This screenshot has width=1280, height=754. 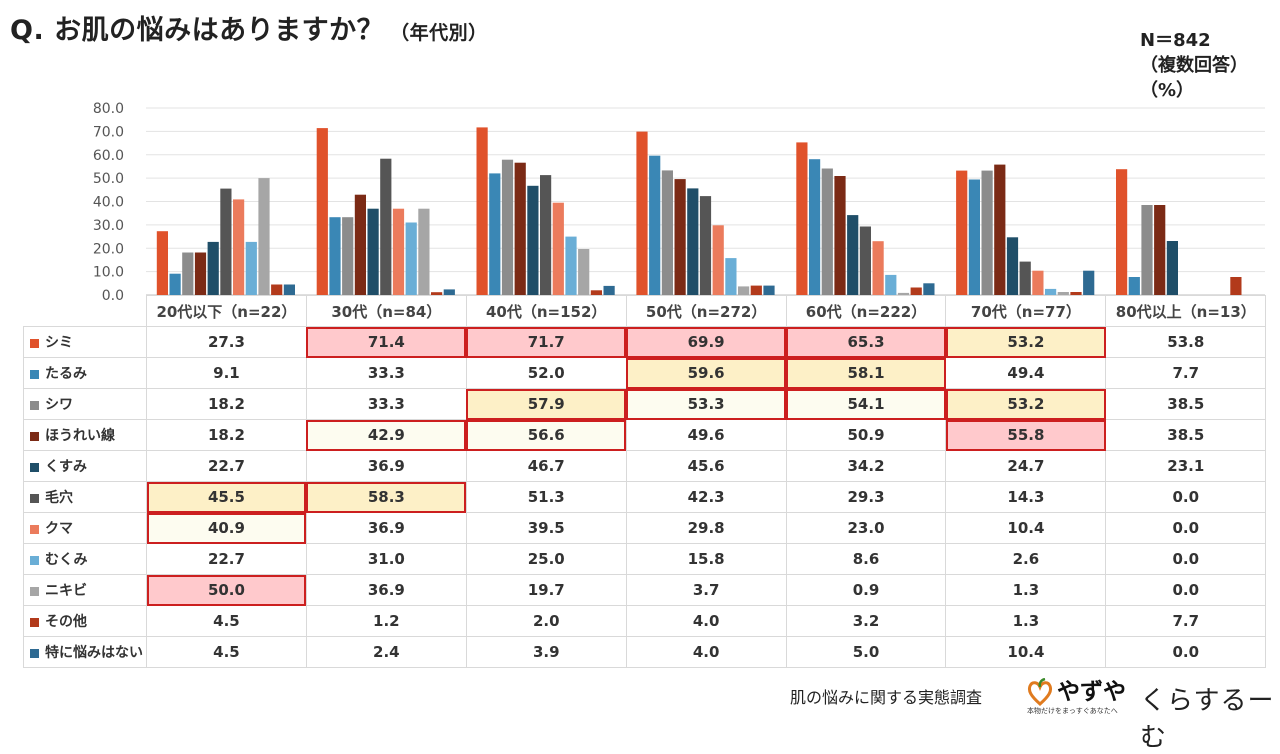 I want to click on legend-label: ニキビ, so click(x=66, y=591).